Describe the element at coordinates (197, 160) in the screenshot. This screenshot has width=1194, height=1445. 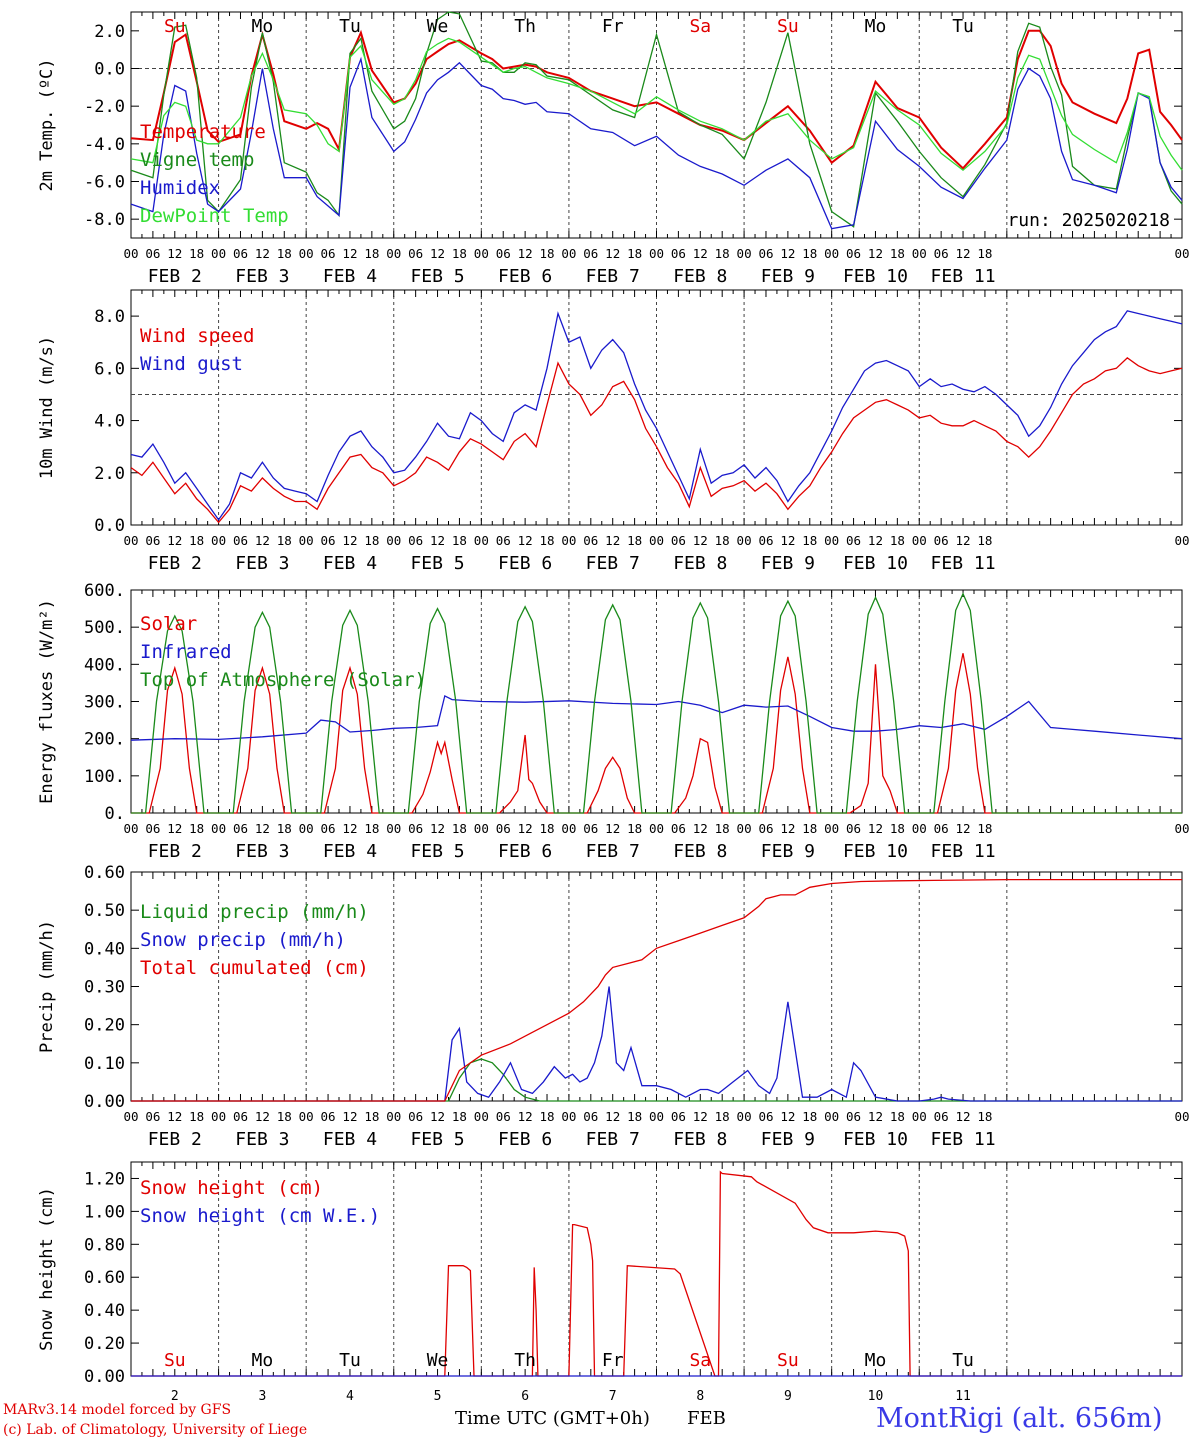
I see `legend-entry: Vigne temp` at that location.